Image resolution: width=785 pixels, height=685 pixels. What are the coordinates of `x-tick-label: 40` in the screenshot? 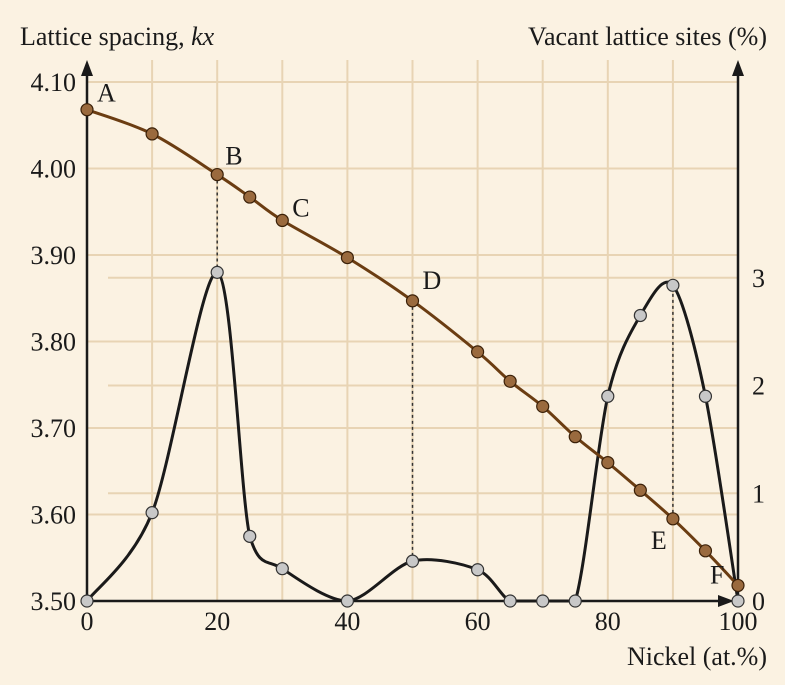 It's located at (347, 621).